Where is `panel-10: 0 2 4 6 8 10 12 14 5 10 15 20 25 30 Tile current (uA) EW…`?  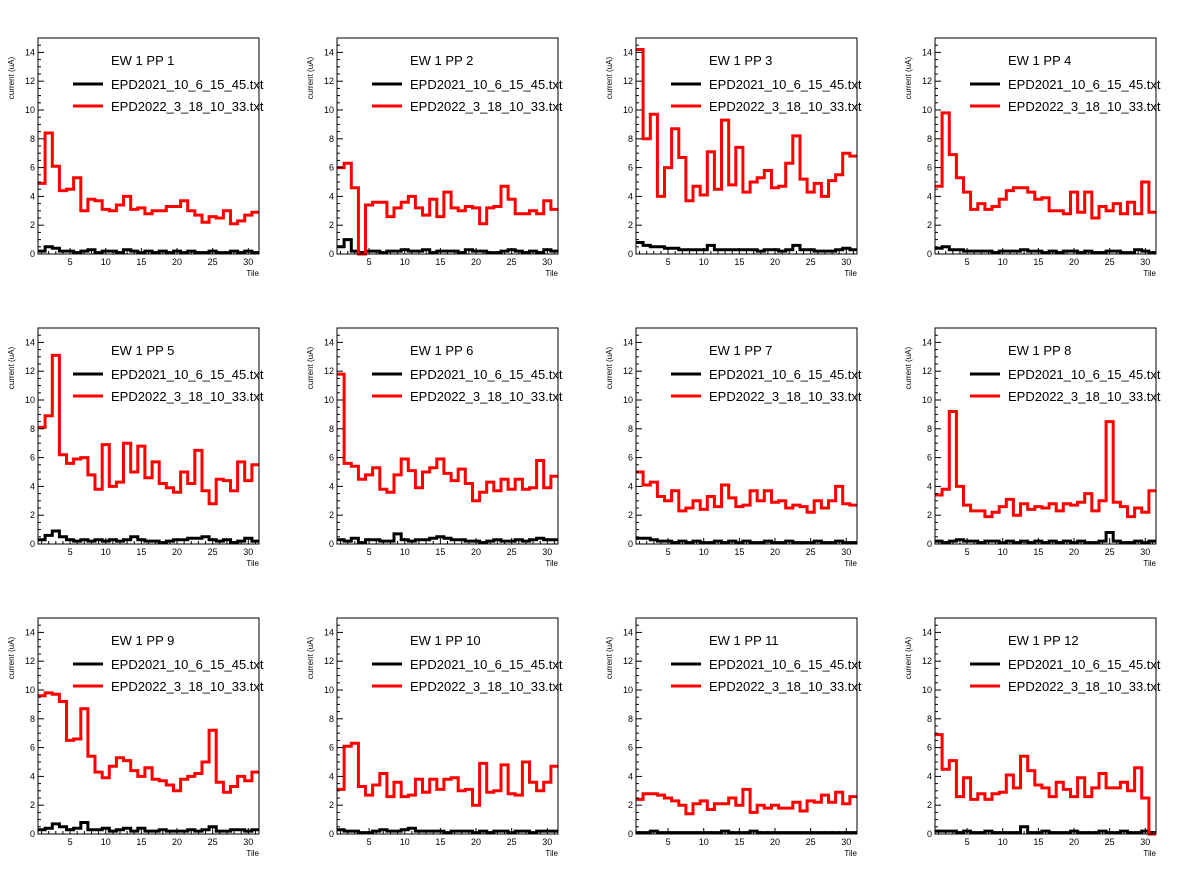 panel-10: 0 2 4 6 8 10 12 14 5 10 15 20 25 30 Tile current (uA) EW… is located at coordinates (434, 737).